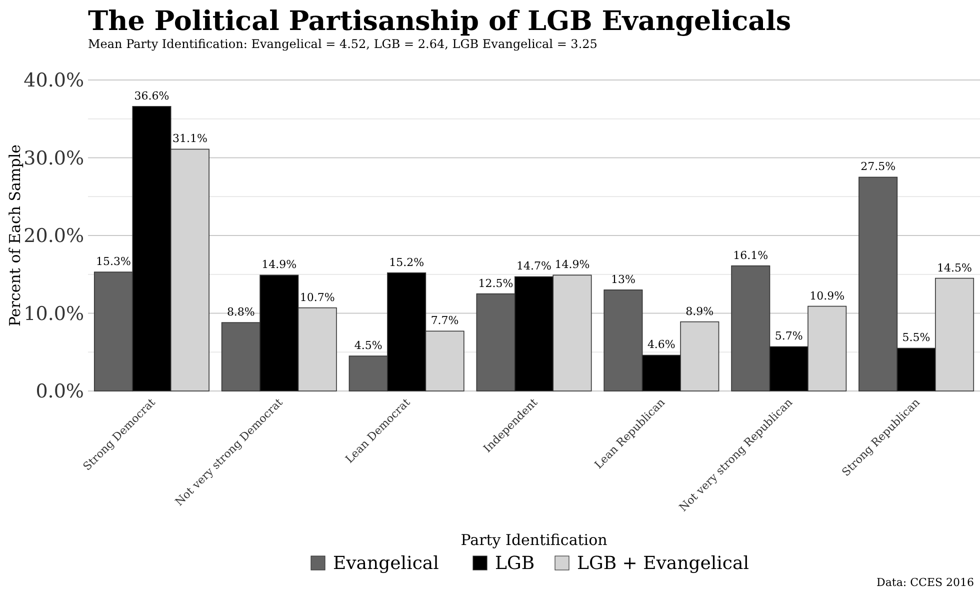 This screenshot has height=592, width=980. What do you see at coordinates (54, 158) in the screenshot?
I see `y-tick-label: 30.0%` at bounding box center [54, 158].